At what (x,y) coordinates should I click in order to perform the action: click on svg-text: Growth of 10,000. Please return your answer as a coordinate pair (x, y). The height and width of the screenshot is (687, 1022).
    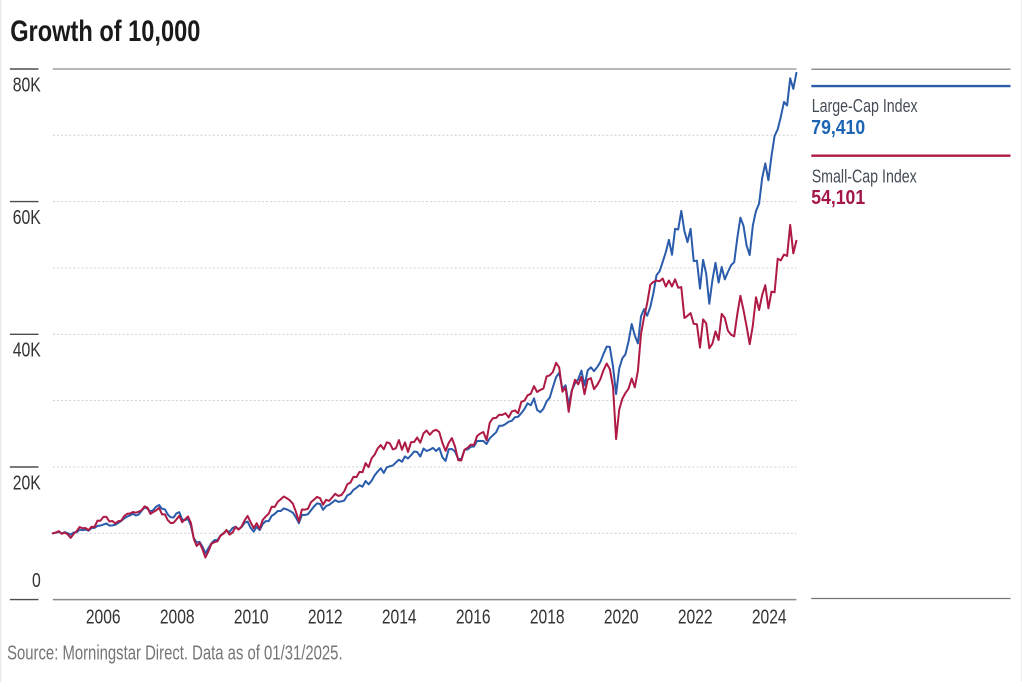
    Looking at the image, I should click on (105, 31).